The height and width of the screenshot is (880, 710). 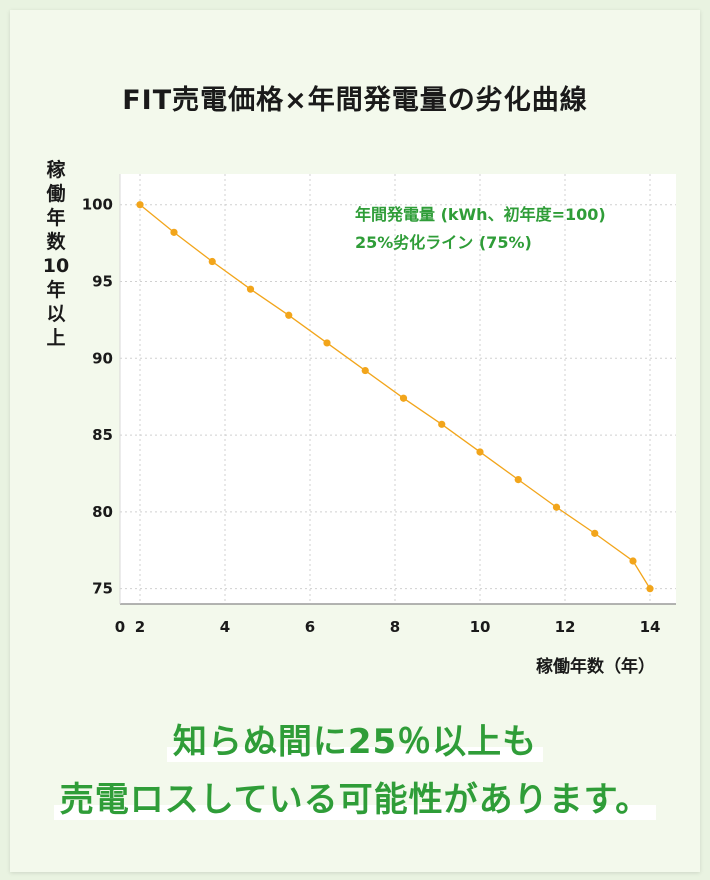 What do you see at coordinates (56, 338) in the screenshot?
I see `y-axis-label-char: 上` at bounding box center [56, 338].